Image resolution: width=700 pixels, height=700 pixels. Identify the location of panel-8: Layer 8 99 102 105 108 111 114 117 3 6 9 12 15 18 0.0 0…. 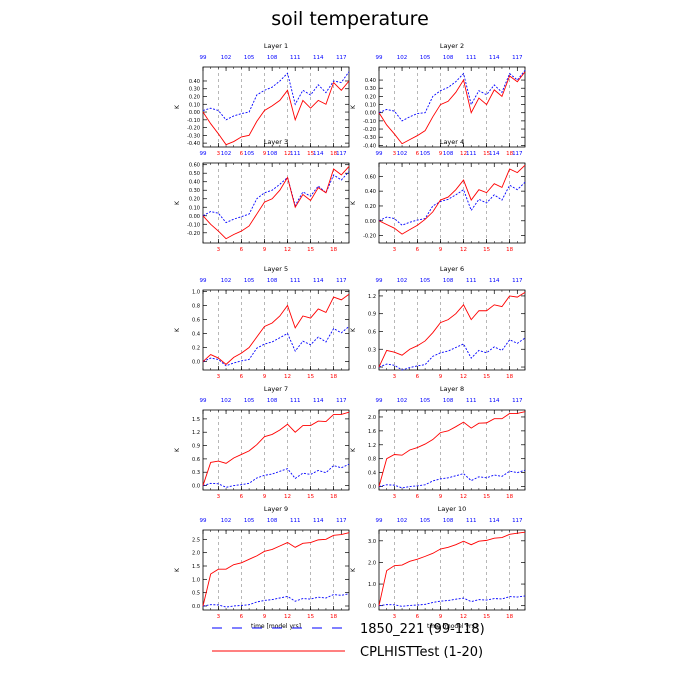
(438, 442).